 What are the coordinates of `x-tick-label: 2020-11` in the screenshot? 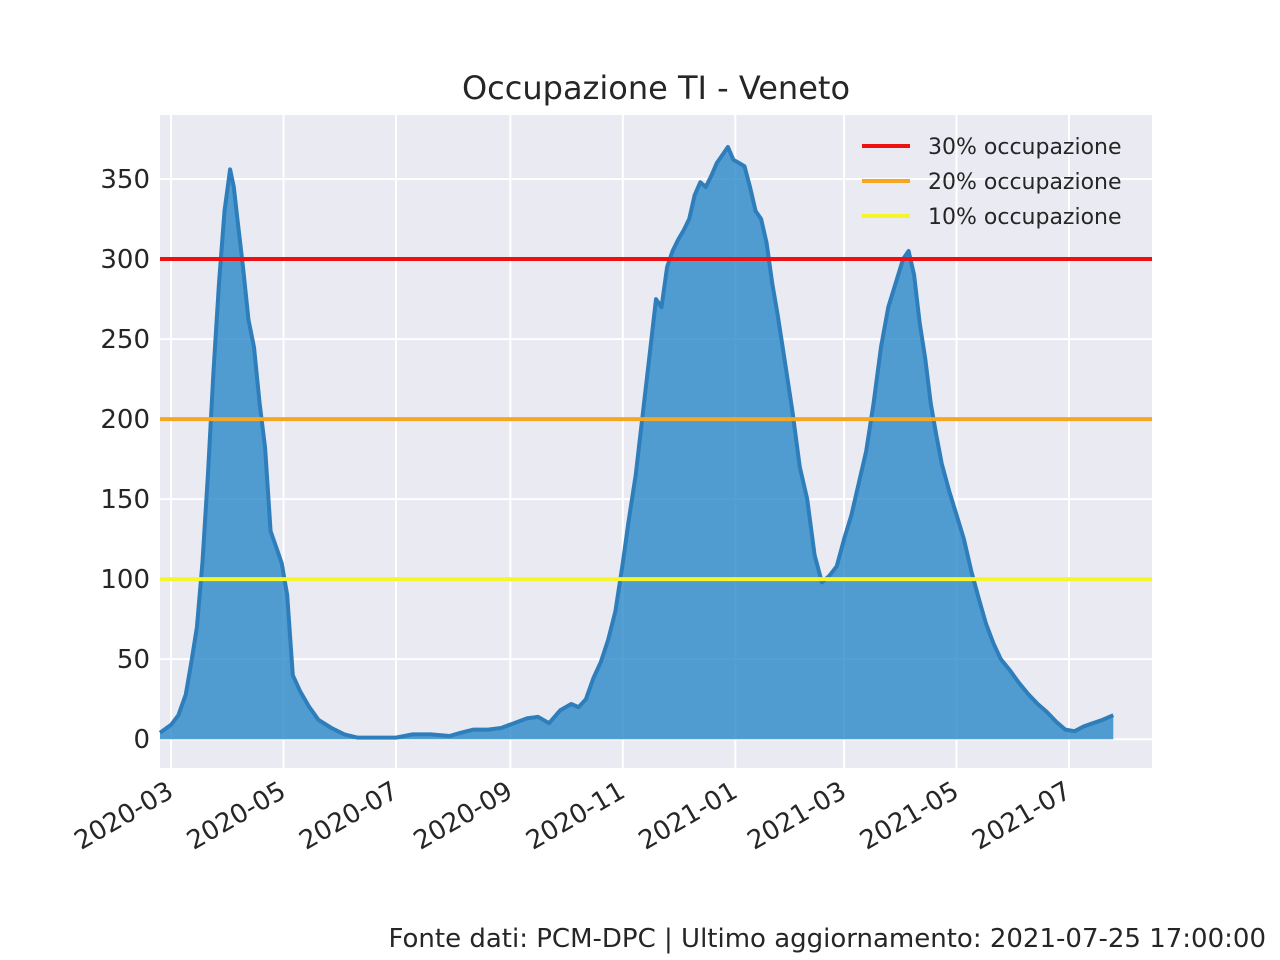 It's located at (575, 816).